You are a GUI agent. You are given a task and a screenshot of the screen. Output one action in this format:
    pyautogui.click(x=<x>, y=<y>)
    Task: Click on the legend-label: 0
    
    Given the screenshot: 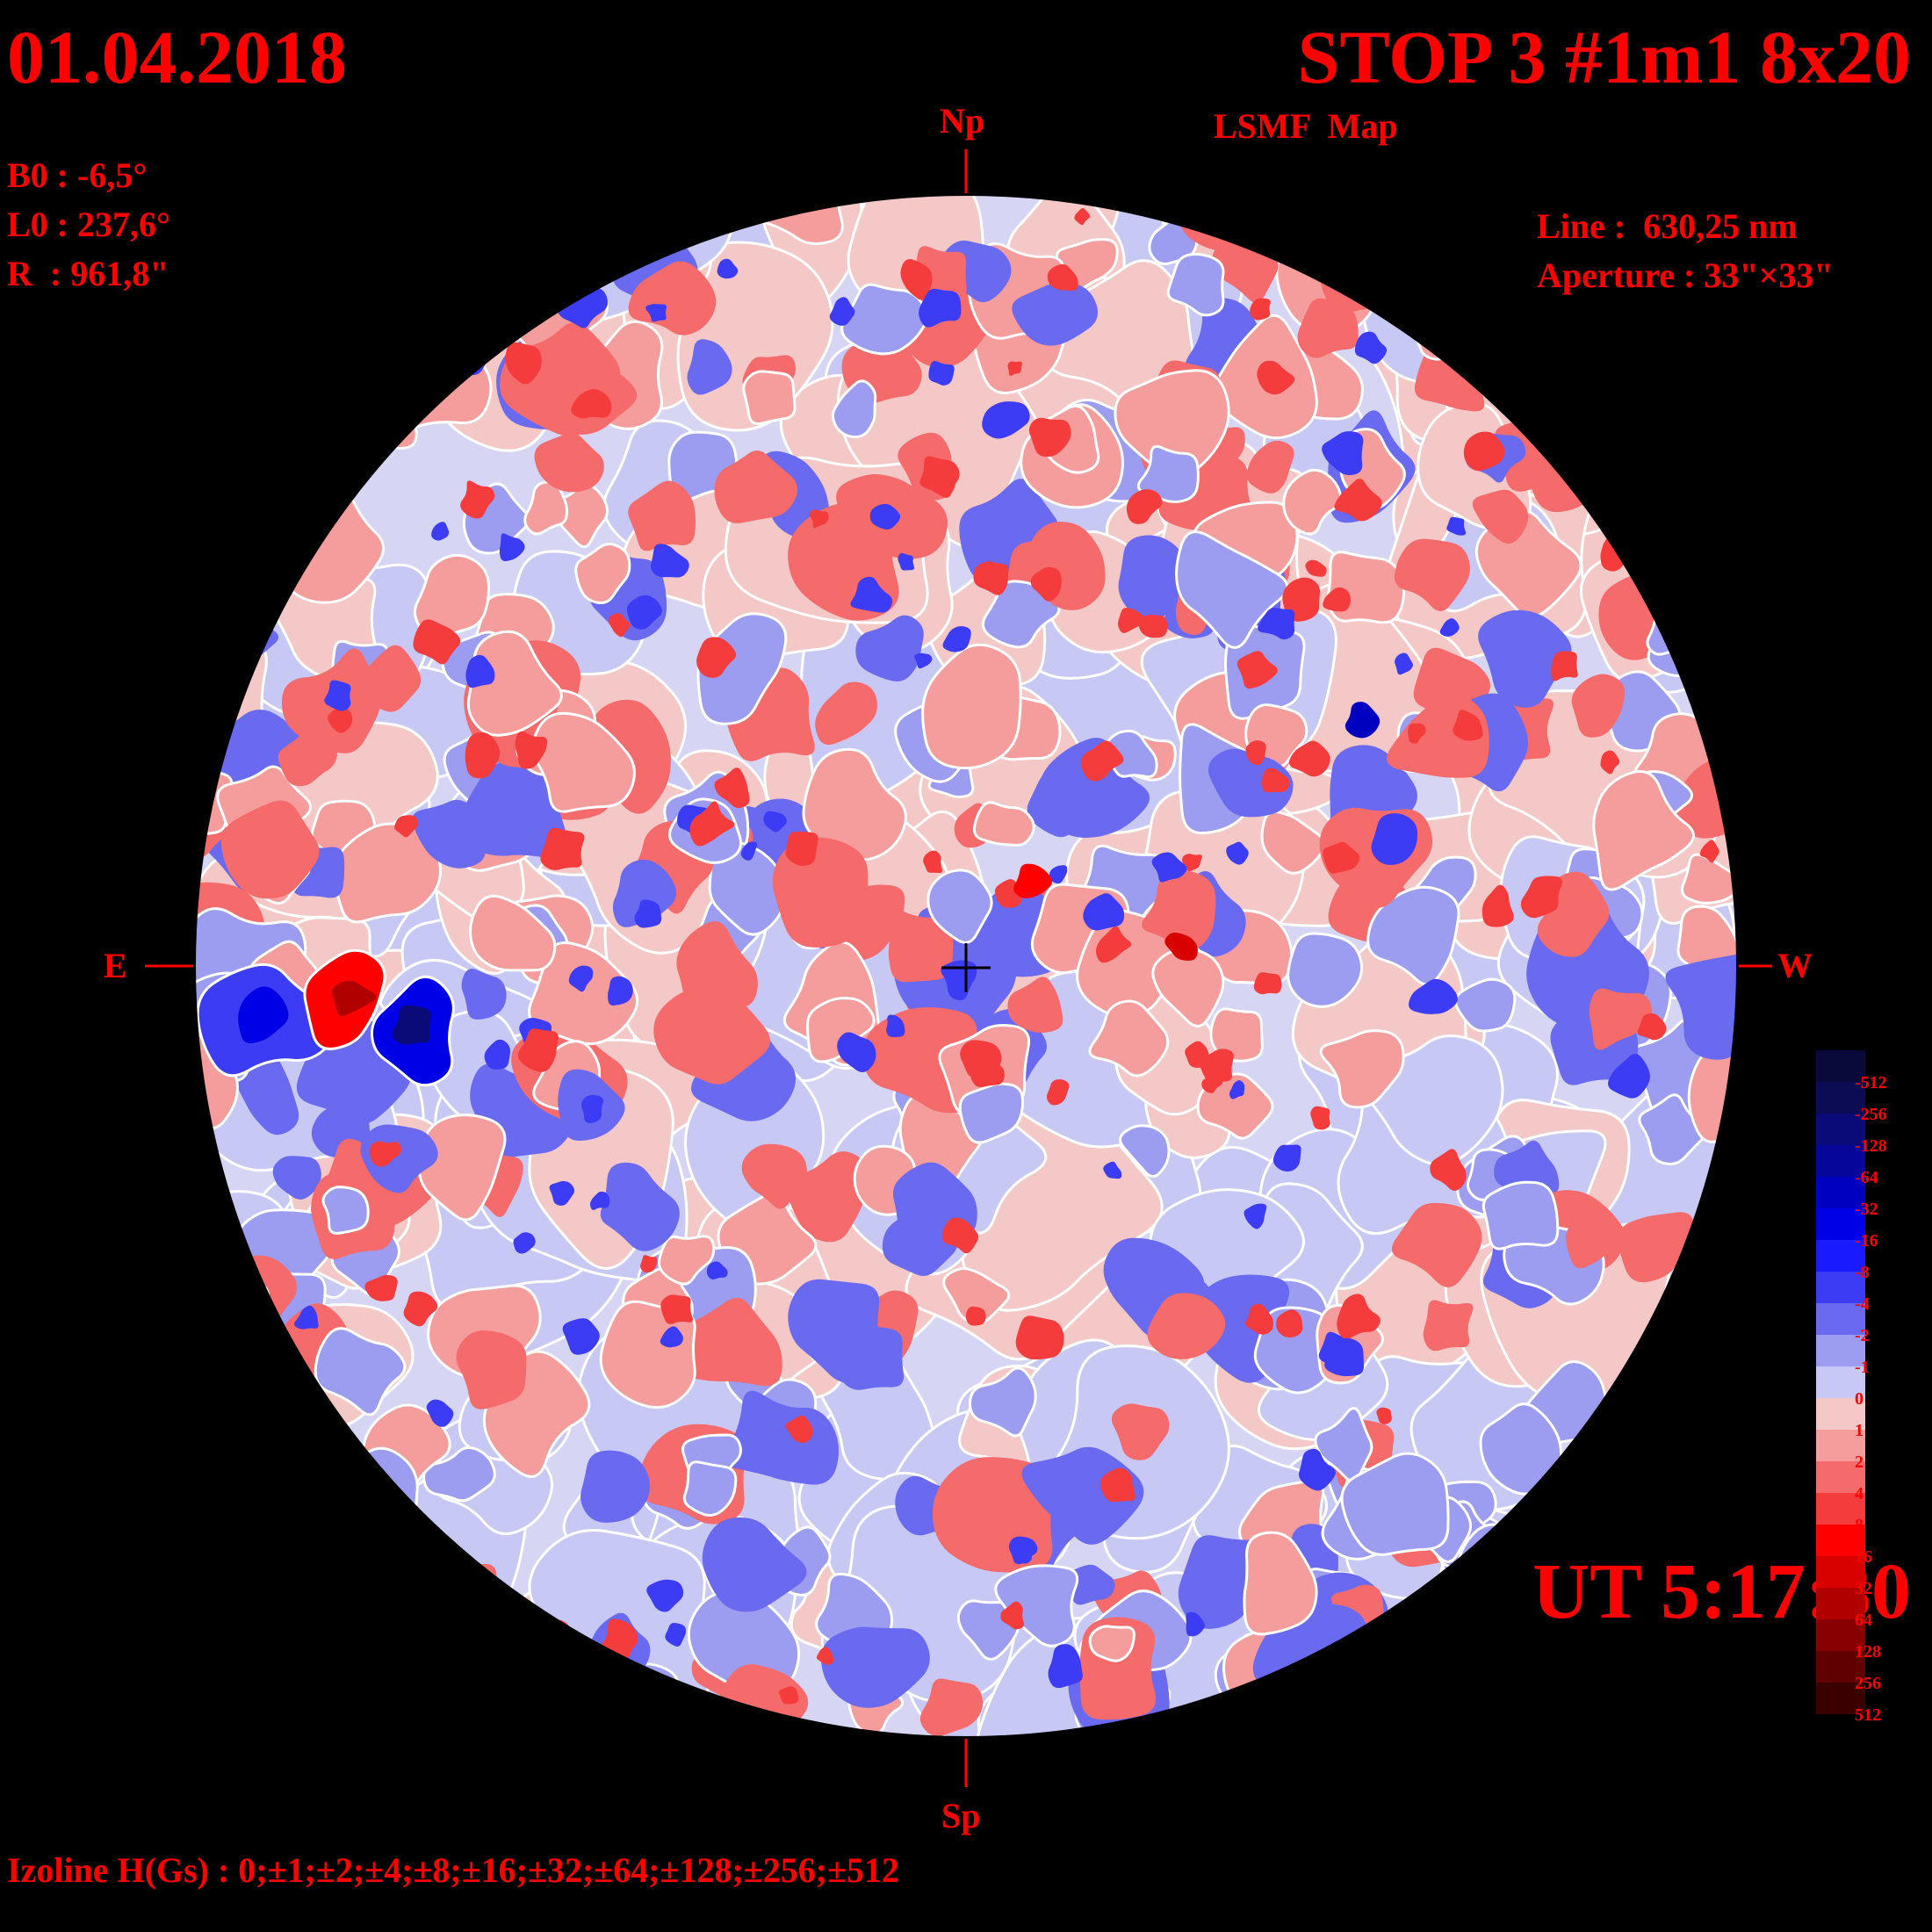 What is the action you would take?
    pyautogui.click(x=1859, y=1399)
    